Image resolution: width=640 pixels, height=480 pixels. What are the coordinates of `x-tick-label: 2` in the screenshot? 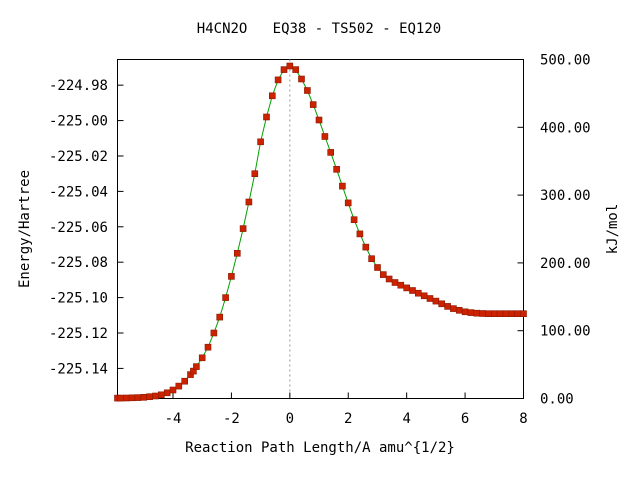 It's located at (348, 419).